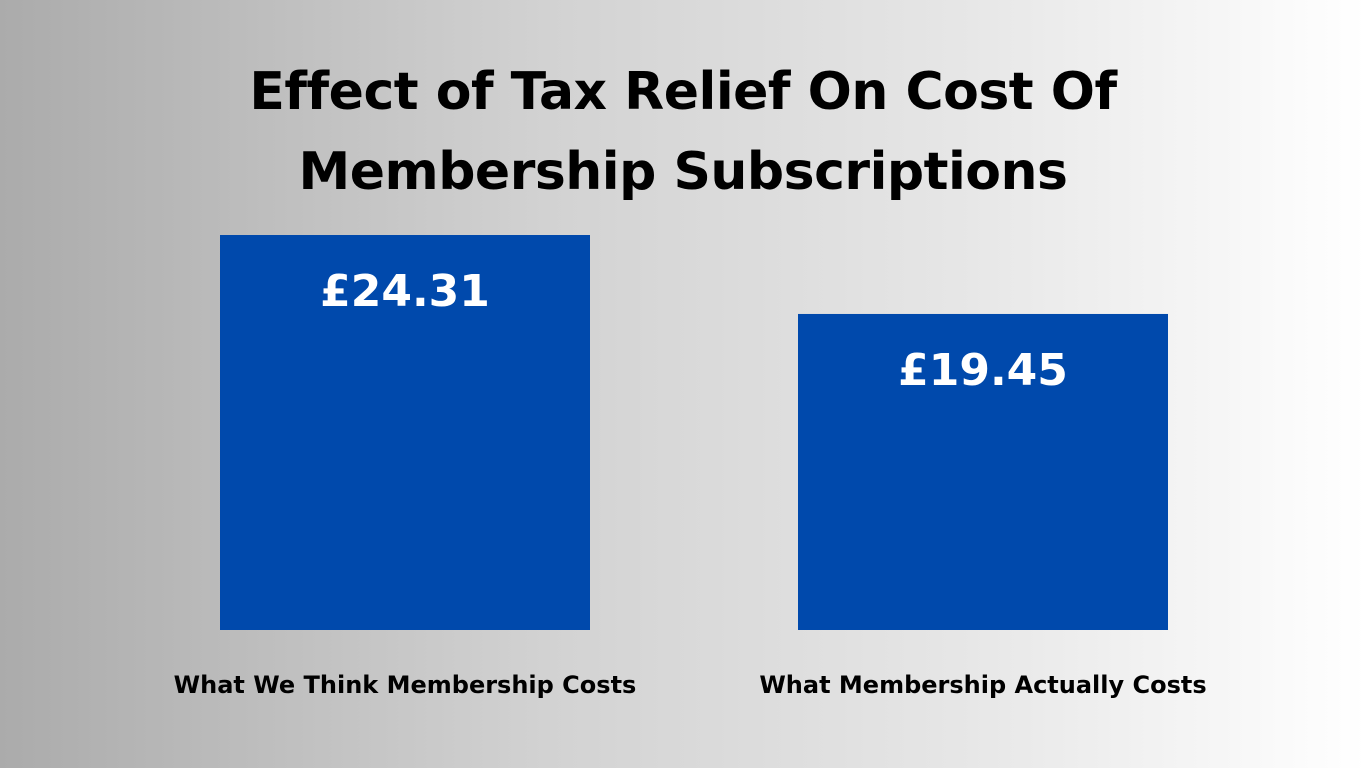 This screenshot has height=768, width=1366. What do you see at coordinates (405, 291) in the screenshot?
I see `bar-value-label-1: £24.31` at bounding box center [405, 291].